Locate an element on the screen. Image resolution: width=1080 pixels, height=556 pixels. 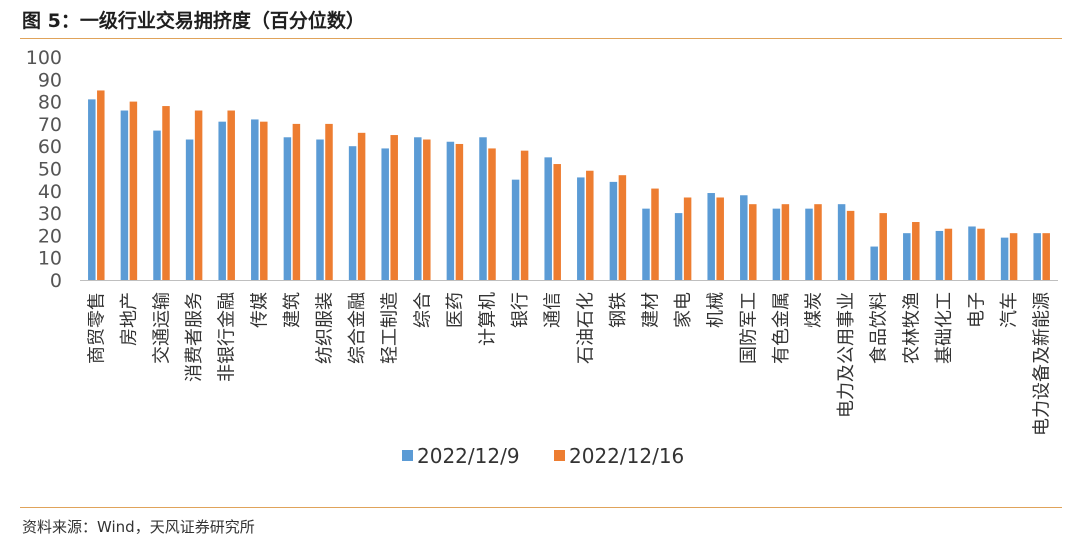
x-category-label: 建材 is located at coordinates (651, 310).